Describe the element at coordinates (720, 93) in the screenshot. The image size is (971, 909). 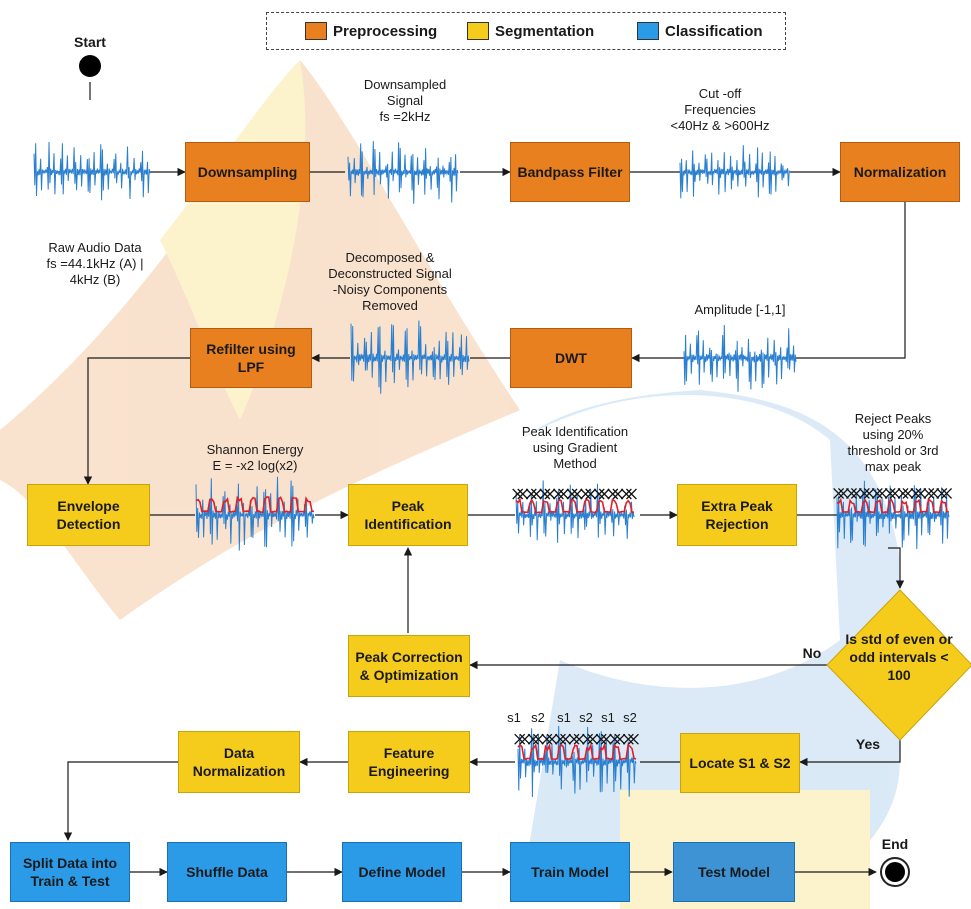
I see `annotation-cutoff-line1: Cut -off` at that location.